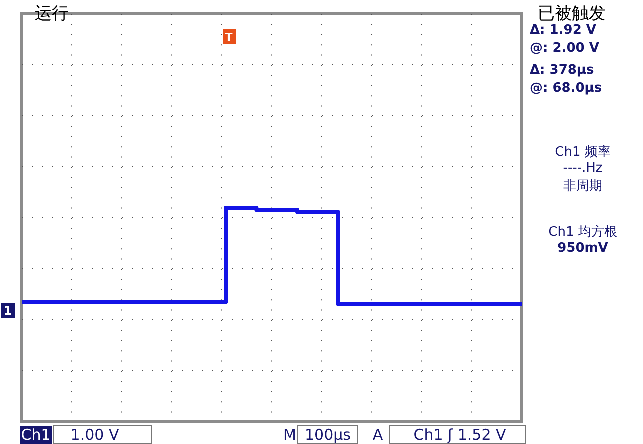 This screenshot has width=643, height=444. Describe the element at coordinates (460, 435) in the screenshot. I see `text: Ch1 ʃ 1.52 V` at that location.